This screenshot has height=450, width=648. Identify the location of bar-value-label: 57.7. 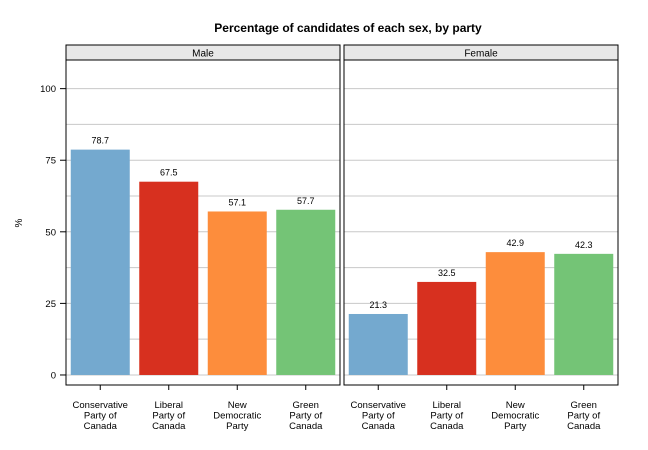
(306, 201).